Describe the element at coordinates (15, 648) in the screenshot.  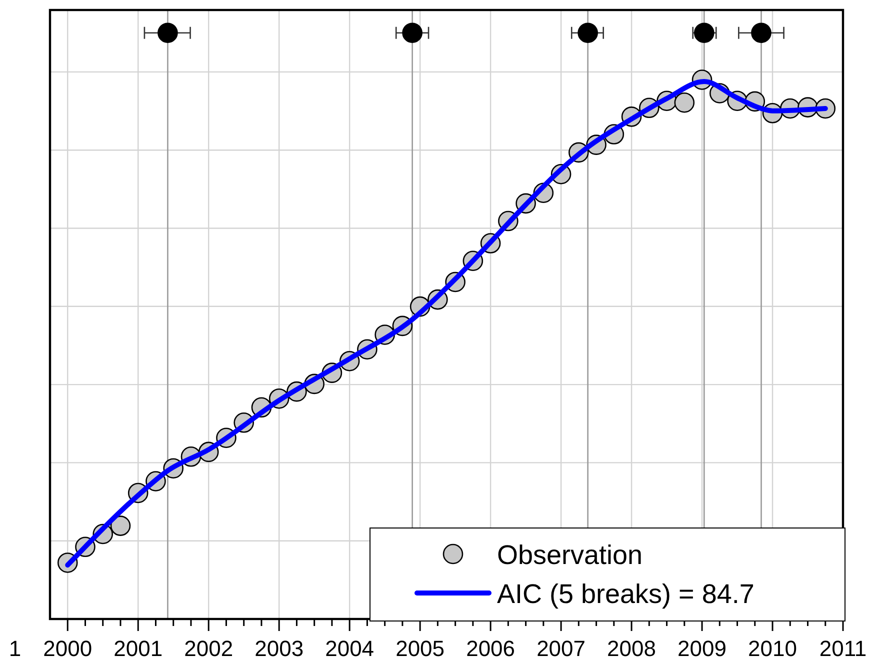
I see `text: 1` at that location.